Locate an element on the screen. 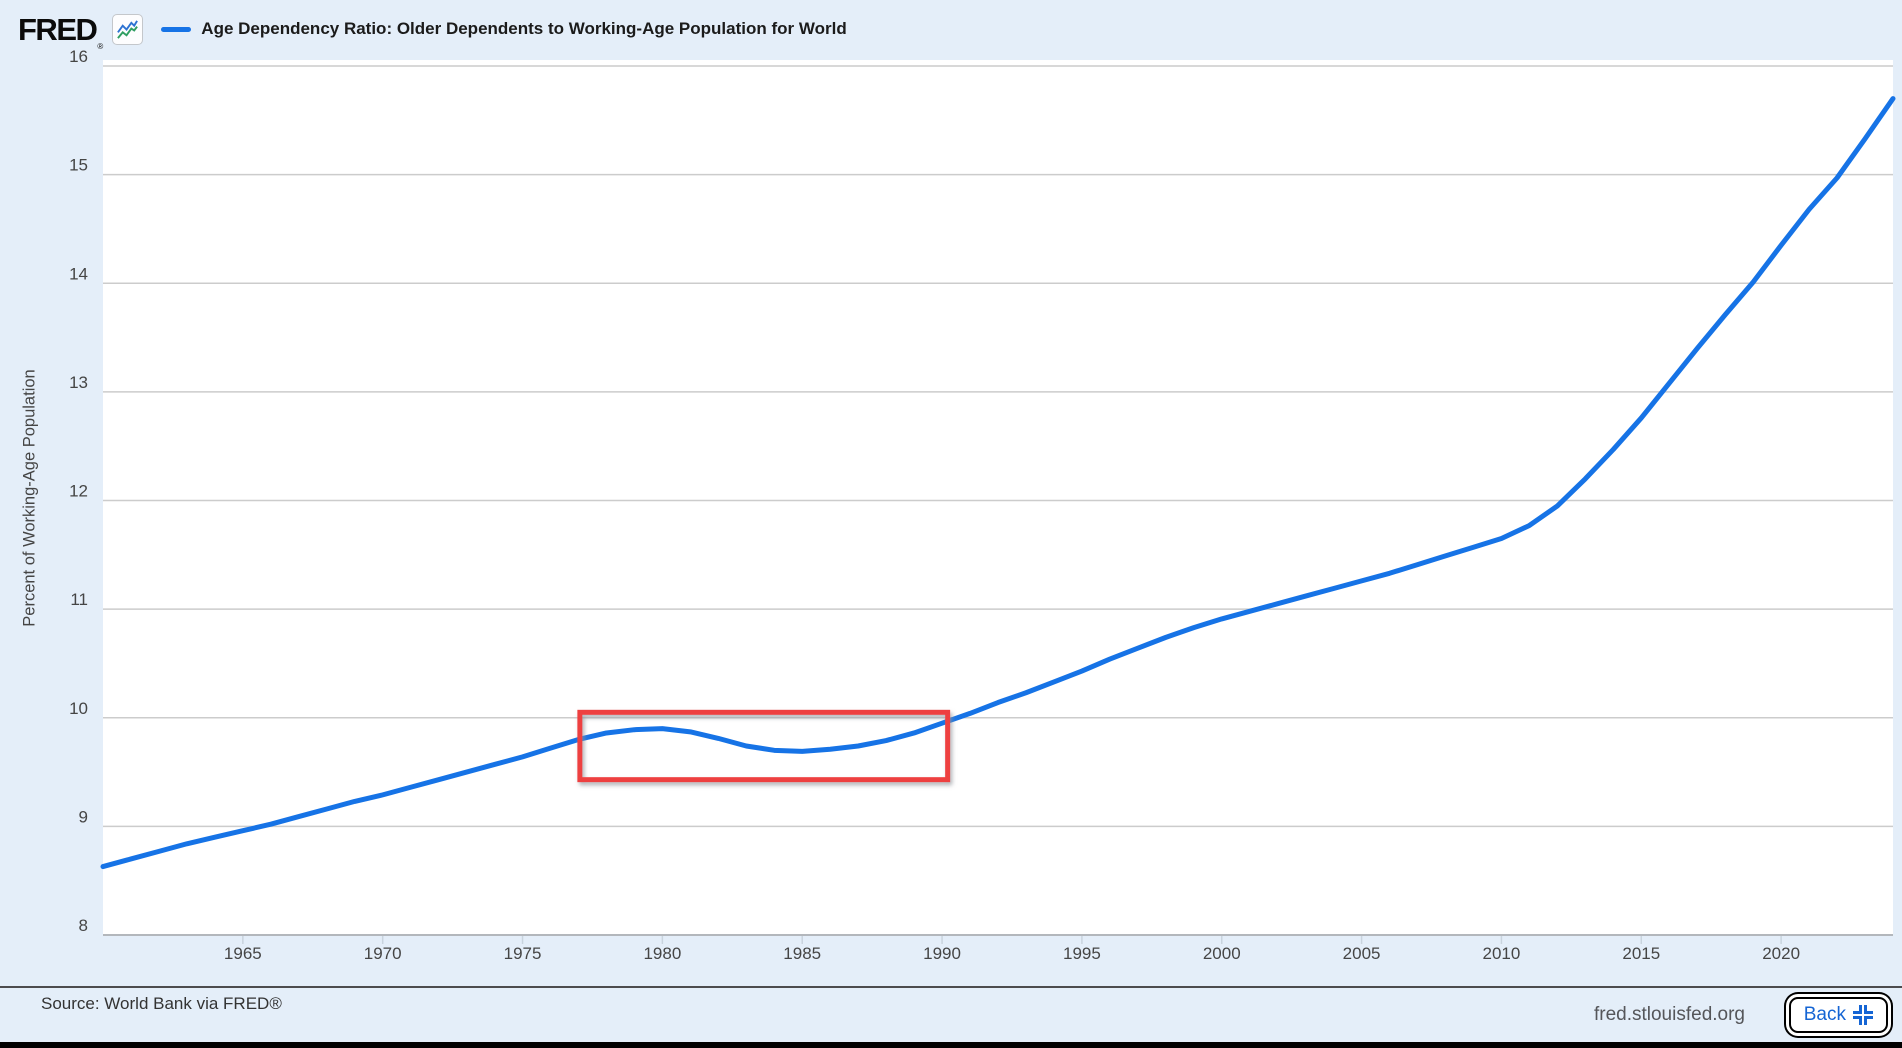 Image resolution: width=1902 pixels, height=1048 pixels. x-tick-label: 1980 is located at coordinates (662, 953).